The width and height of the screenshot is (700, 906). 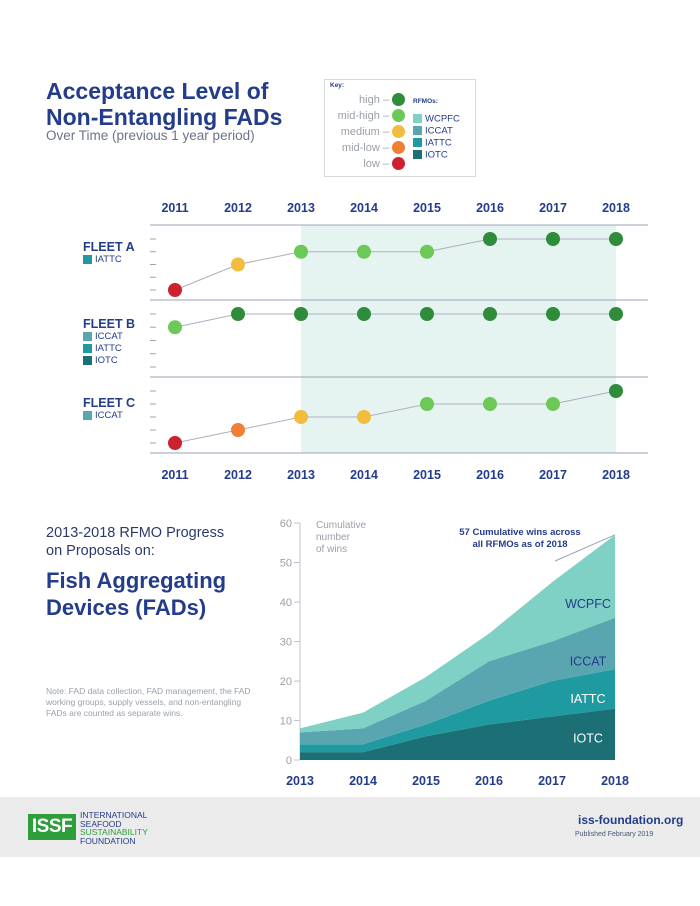 What do you see at coordinates (616, 208) in the screenshot?
I see `year-label-top: 2018` at bounding box center [616, 208].